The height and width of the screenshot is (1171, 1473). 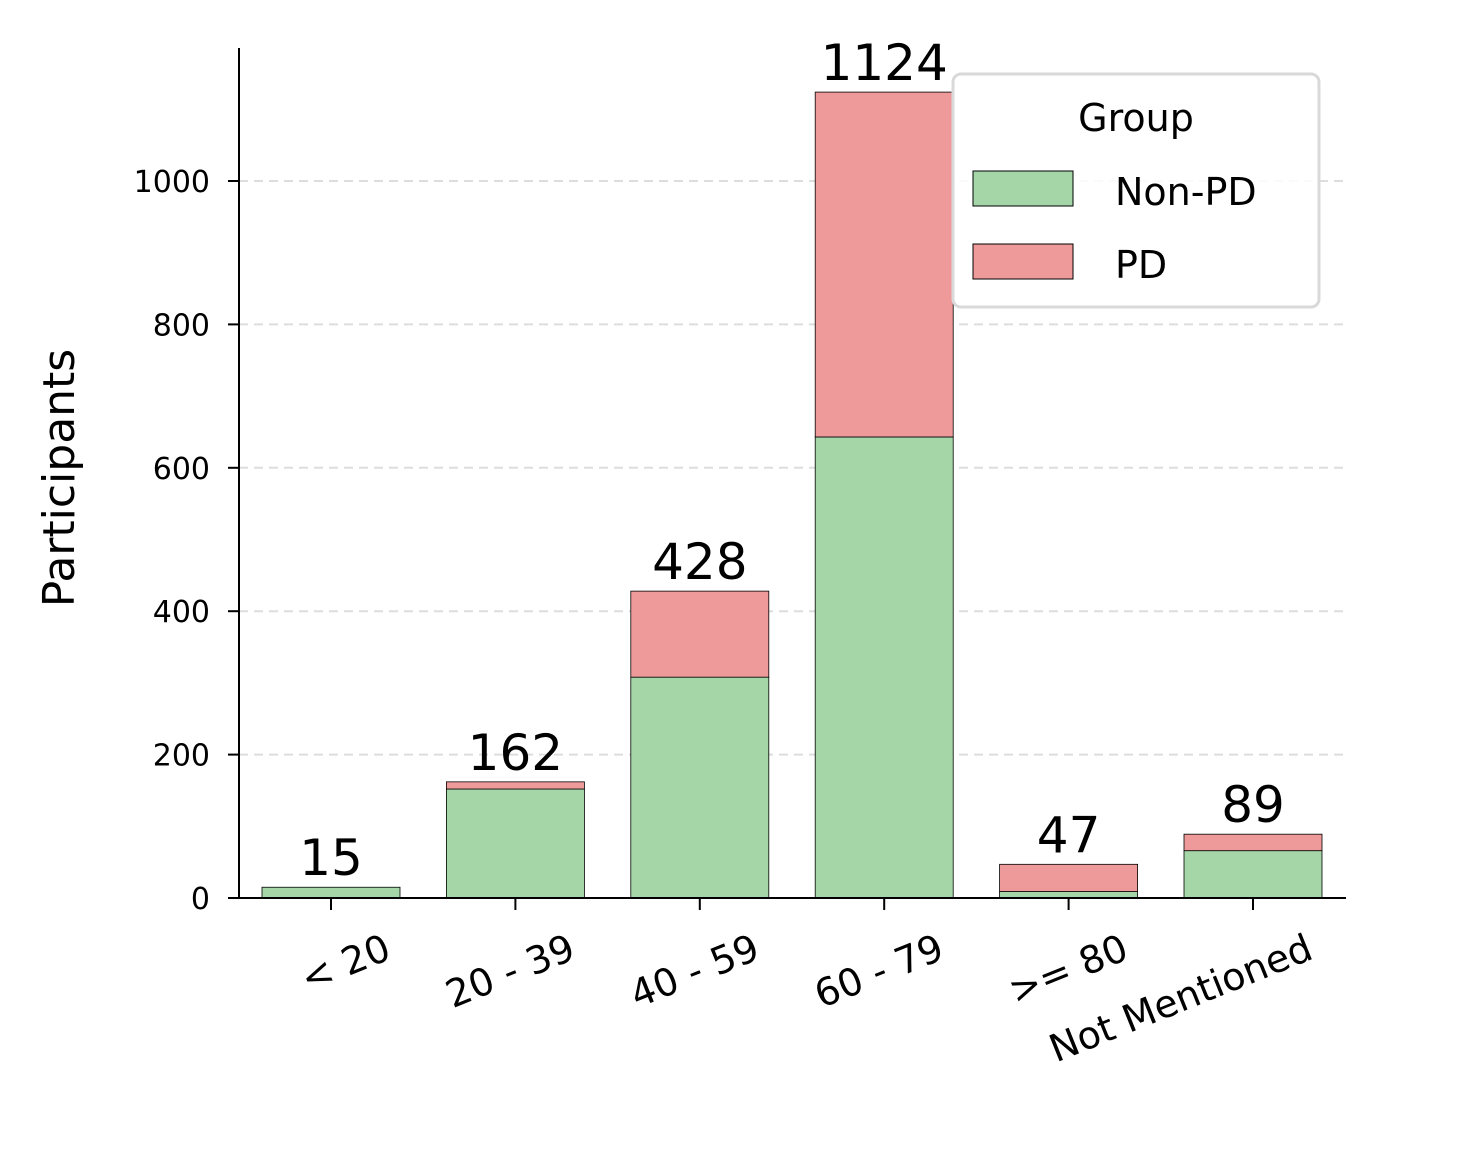 What do you see at coordinates (1023, 188) in the screenshot?
I see `legend-swatch-non-pd` at bounding box center [1023, 188].